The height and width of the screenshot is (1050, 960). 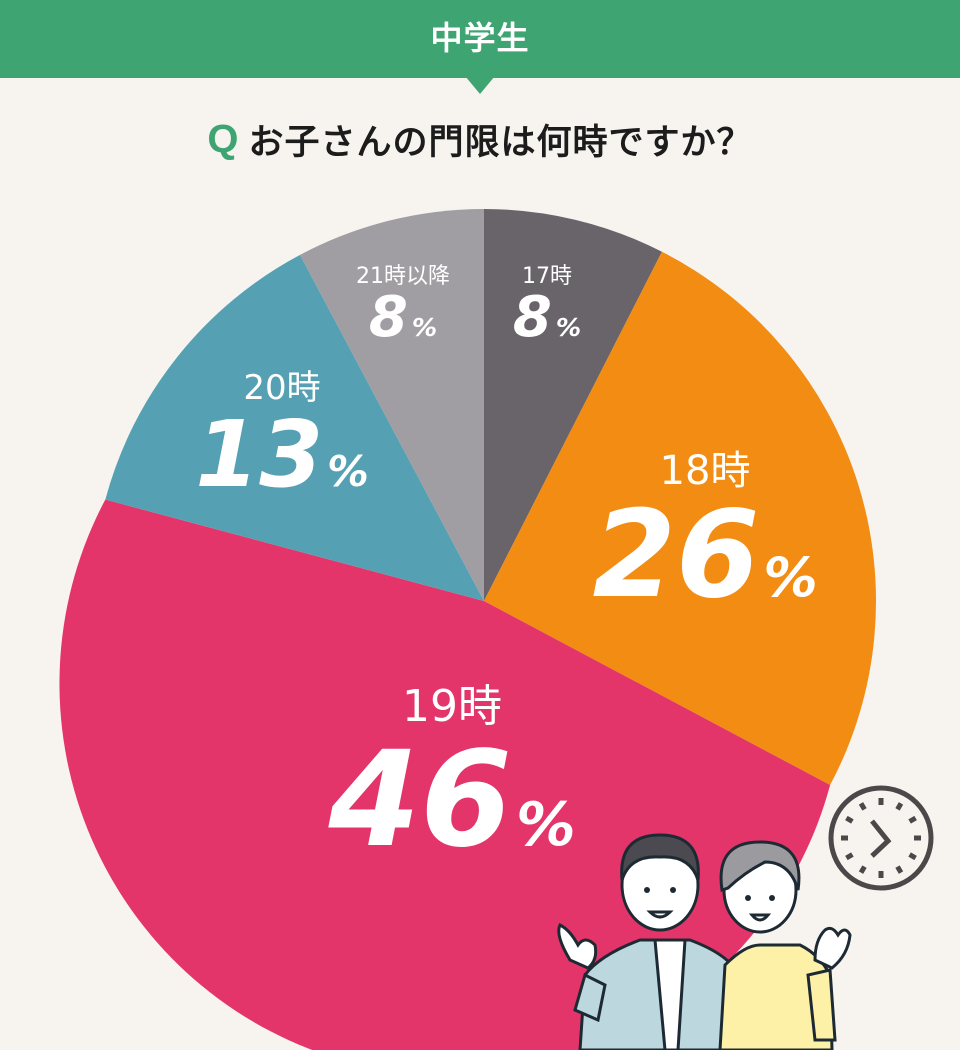 I want to click on label-17-category: 17時, so click(x=547, y=276).